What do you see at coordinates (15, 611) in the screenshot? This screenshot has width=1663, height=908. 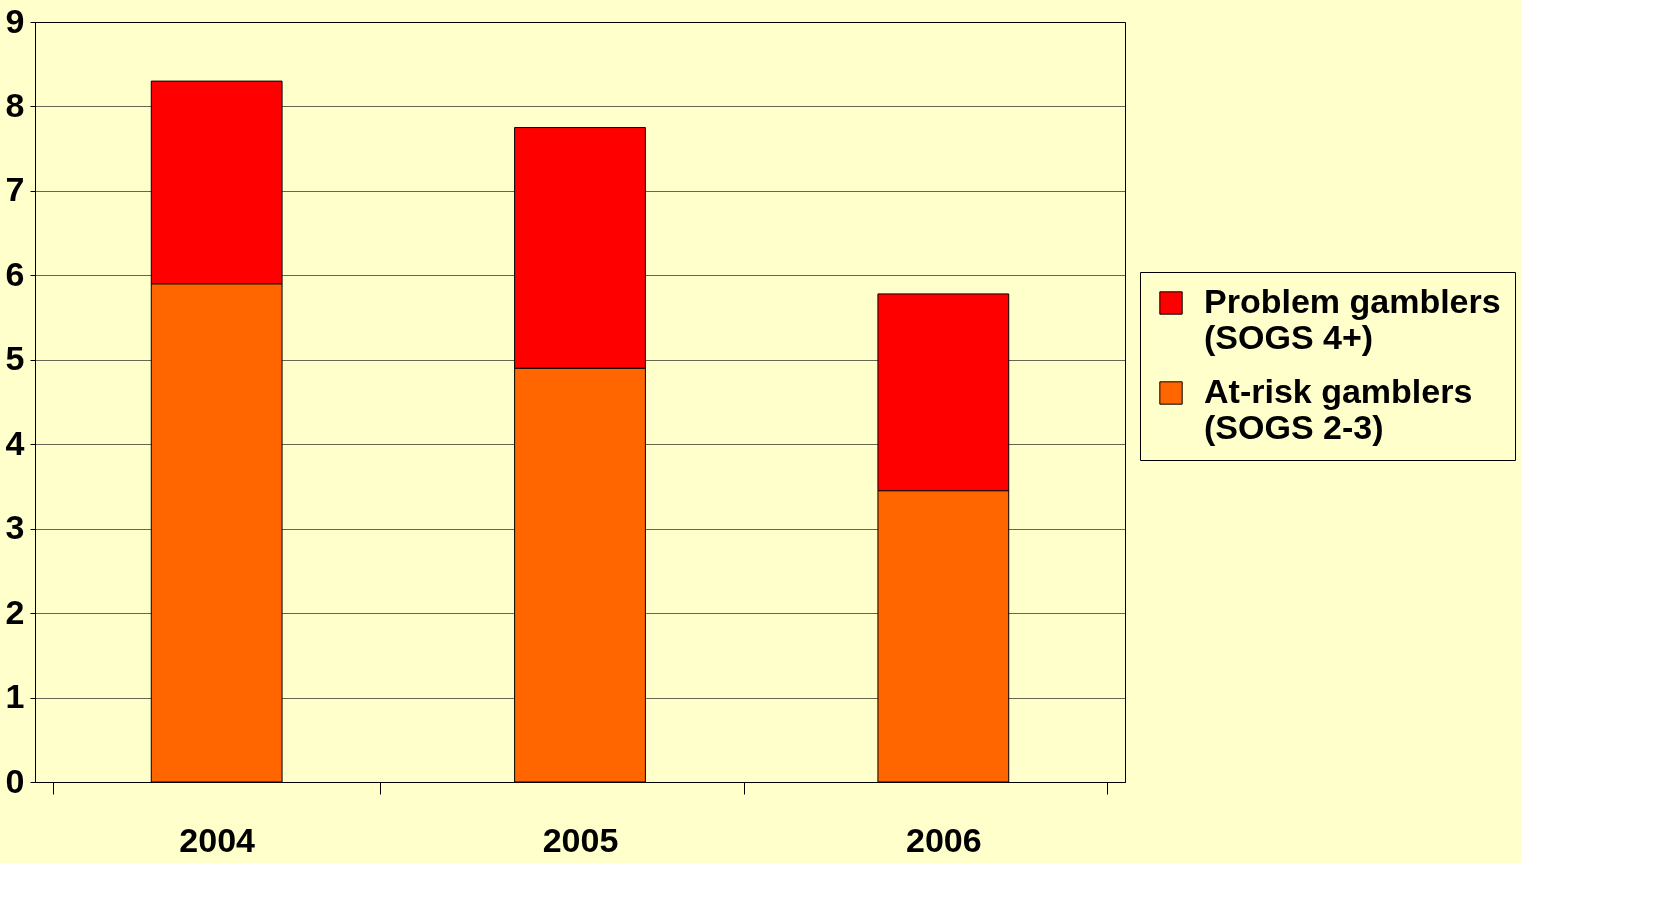 I see `y-tick-label: 2` at bounding box center [15, 611].